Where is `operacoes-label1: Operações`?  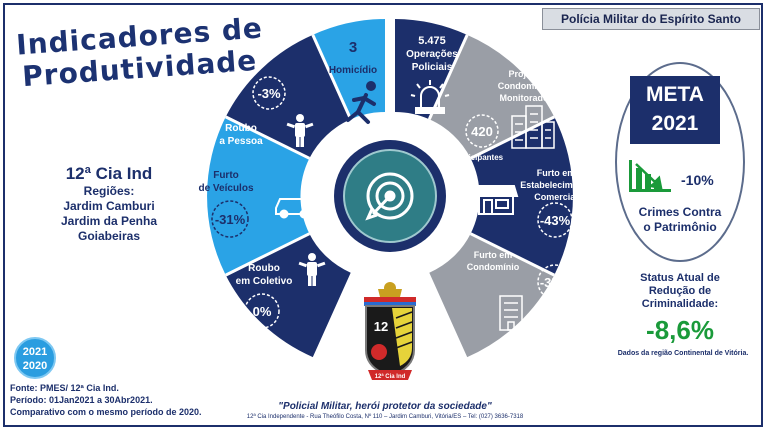
operacoes-label1: Operações is located at coordinates (432, 54).